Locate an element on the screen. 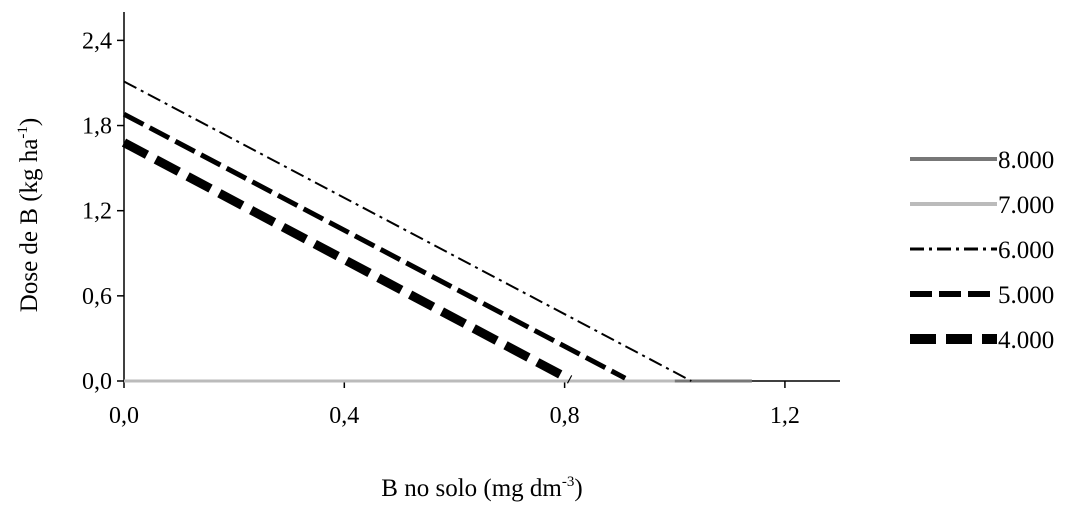 The image size is (1081, 512). x-tick-label: 0,0 is located at coordinates (124, 416).